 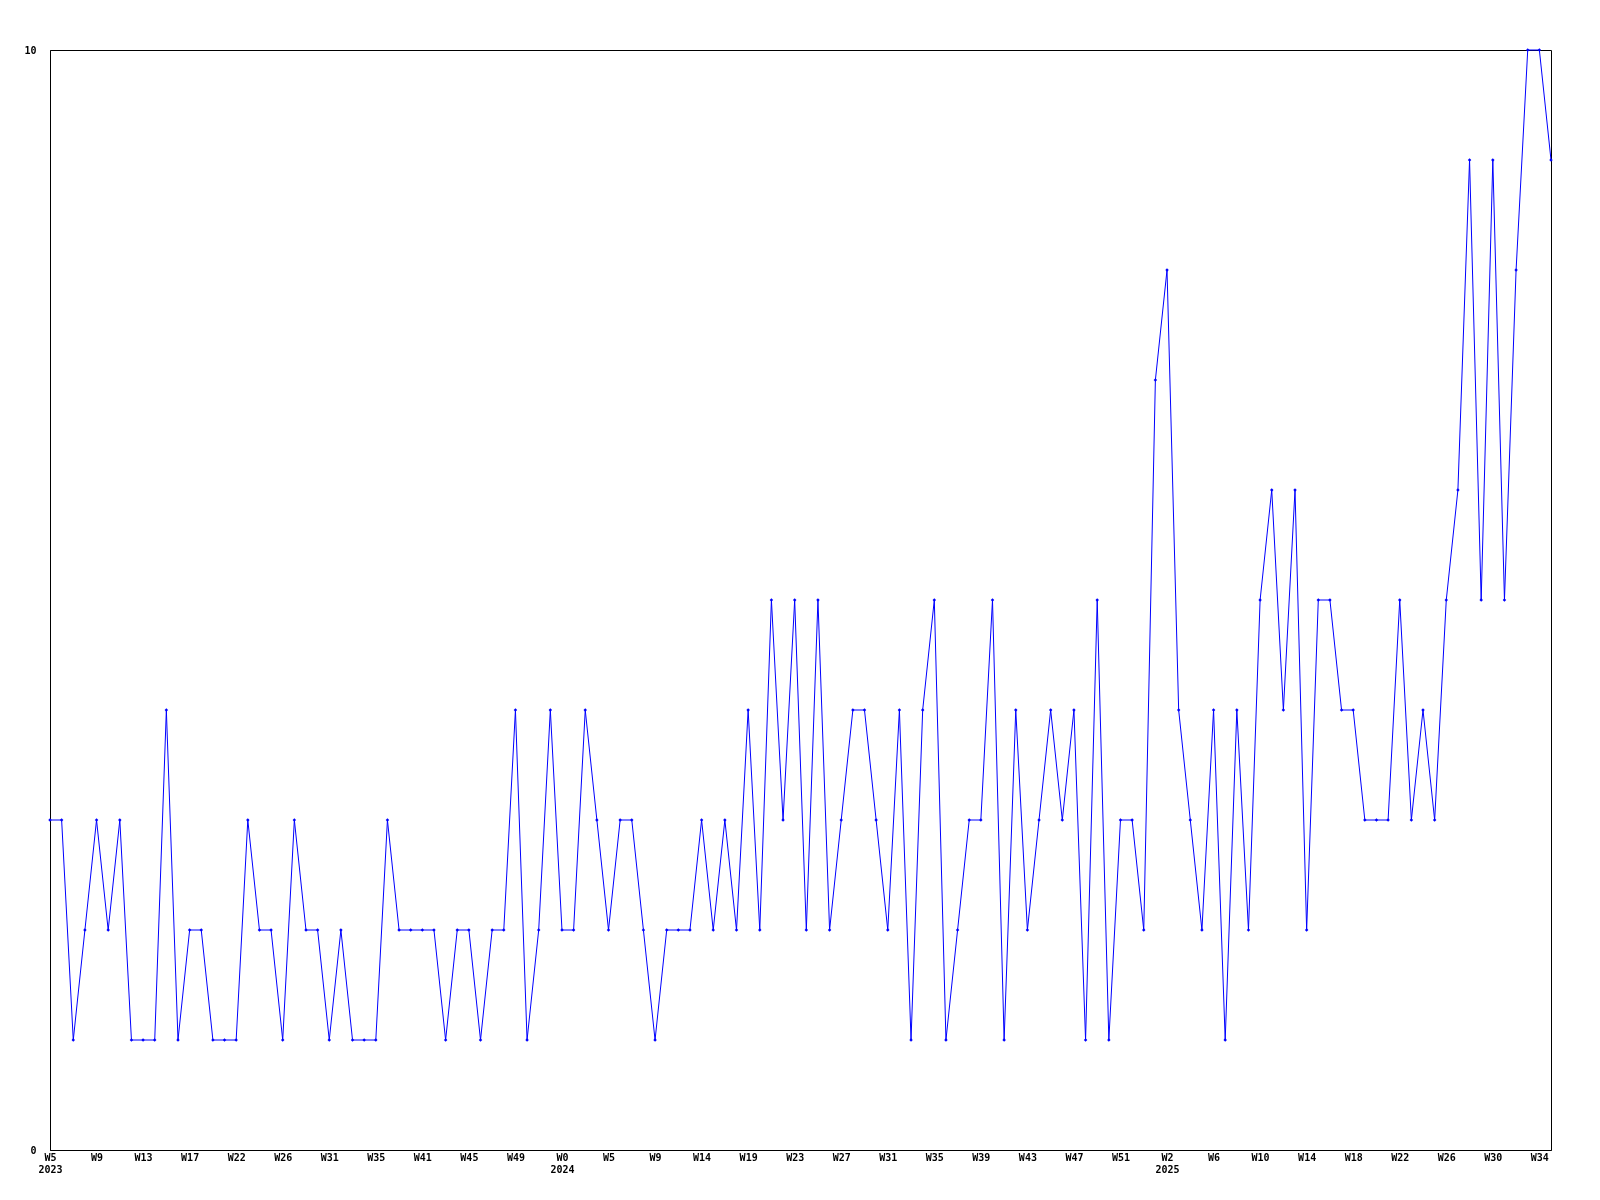 What do you see at coordinates (1121, 1157) in the screenshot?
I see `x-tick-label: W51` at bounding box center [1121, 1157].